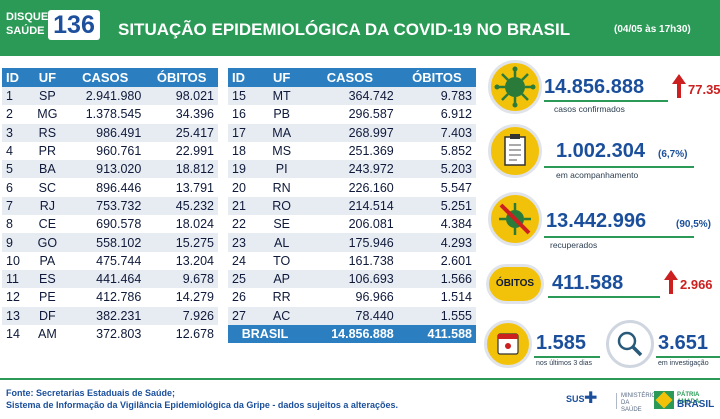 The height and width of the screenshot is (419, 720). Describe the element at coordinates (694, 224) in the screenshot. I see `recovered-percent: (90,5%)` at that location.